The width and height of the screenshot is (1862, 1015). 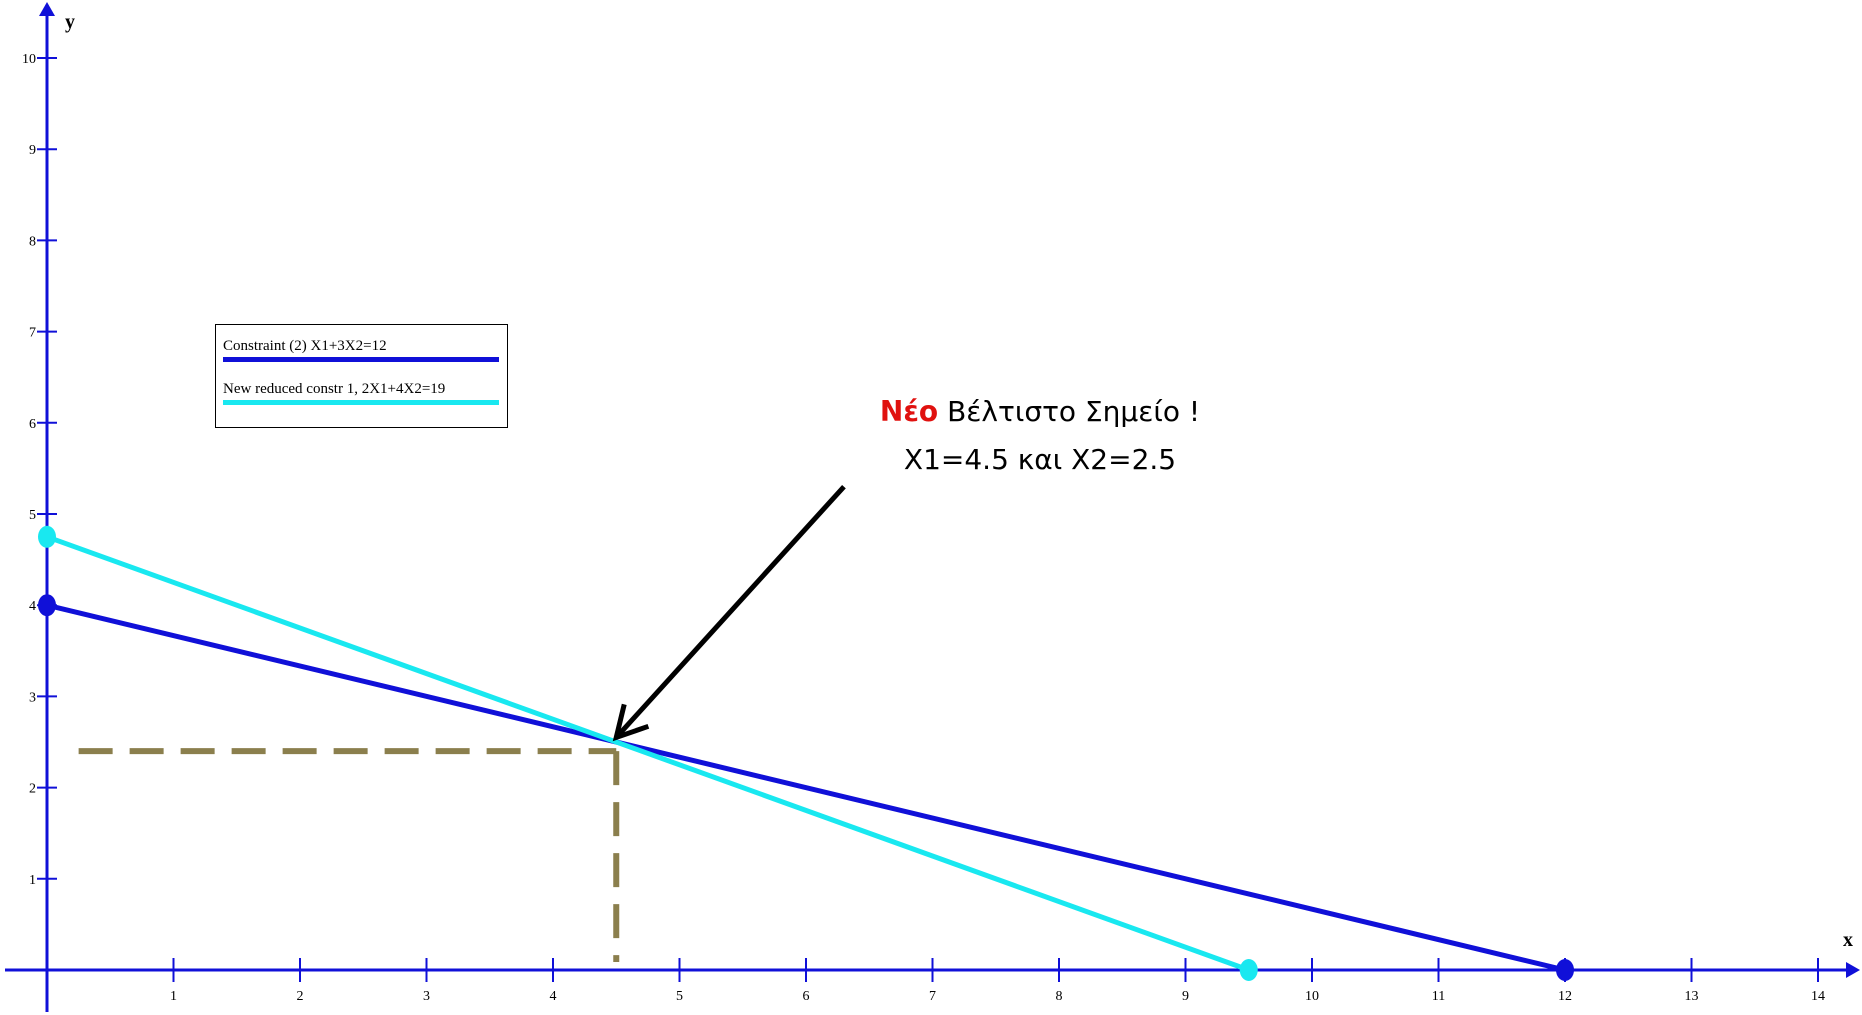 I want to click on x-tick-label: 7, so click(x=932, y=996).